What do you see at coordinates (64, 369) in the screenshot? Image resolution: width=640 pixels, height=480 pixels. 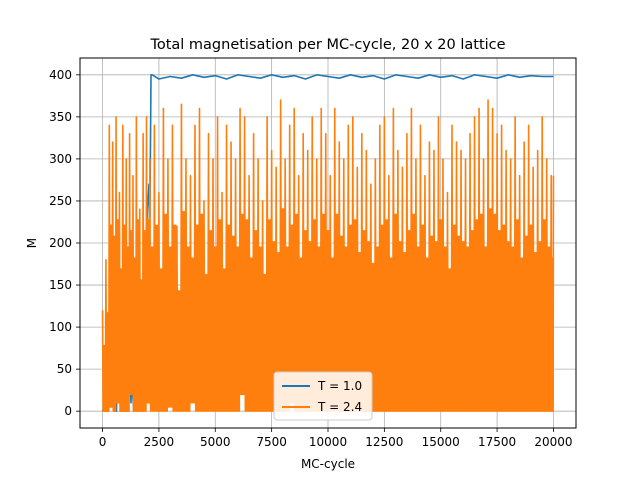 I see `y-tick-label: 50` at bounding box center [64, 369].